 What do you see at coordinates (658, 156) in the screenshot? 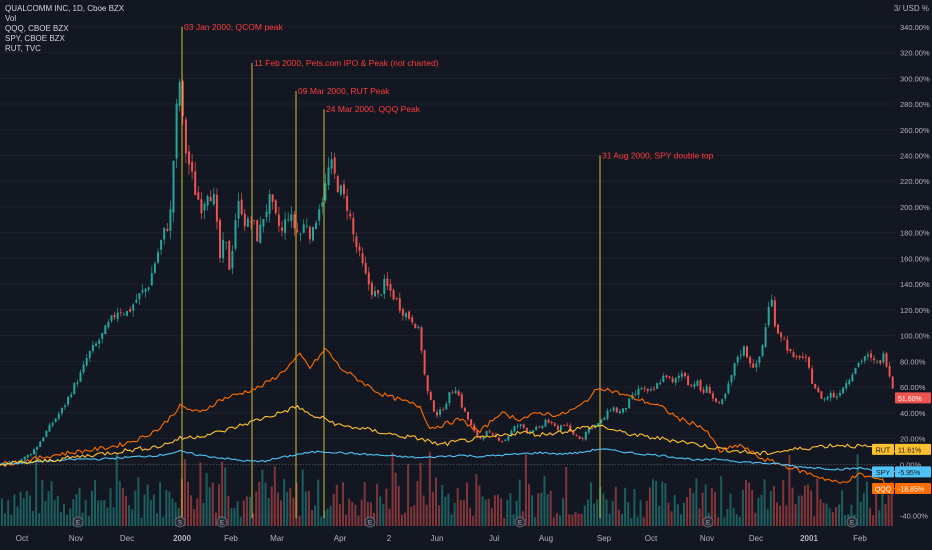
I see `annotation-label: 31 Aug 2000, SPY double top` at bounding box center [658, 156].